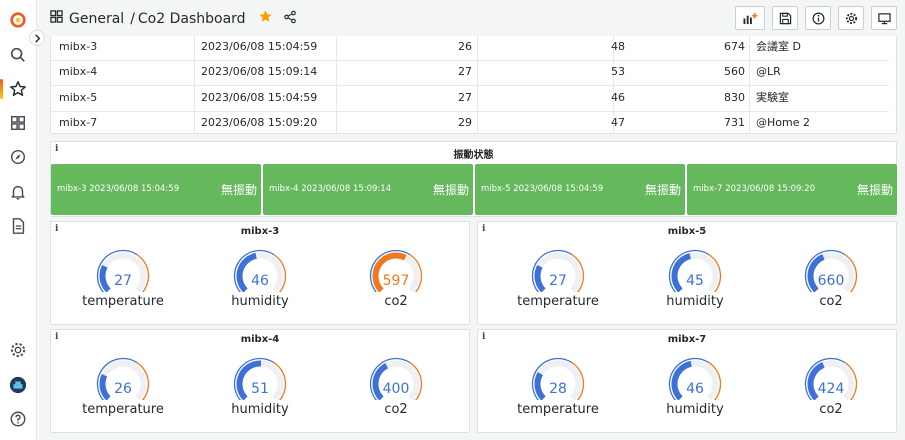  What do you see at coordinates (18, 226) in the screenshot?
I see `reports-icon` at bounding box center [18, 226].